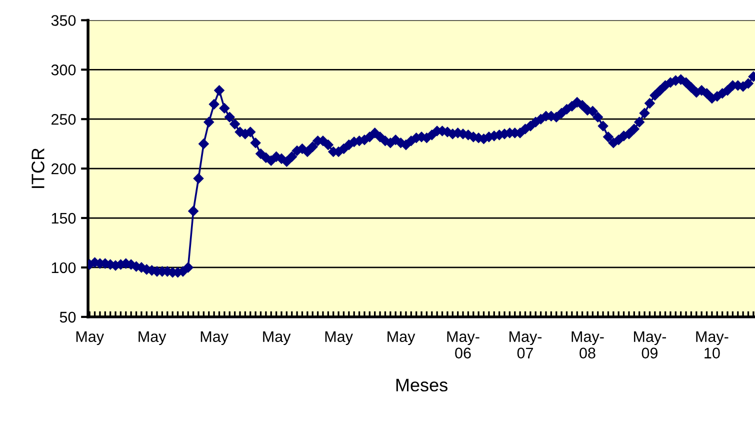  Describe the element at coordinates (422, 385) in the screenshot. I see `x-axis-title: Meses` at that location.